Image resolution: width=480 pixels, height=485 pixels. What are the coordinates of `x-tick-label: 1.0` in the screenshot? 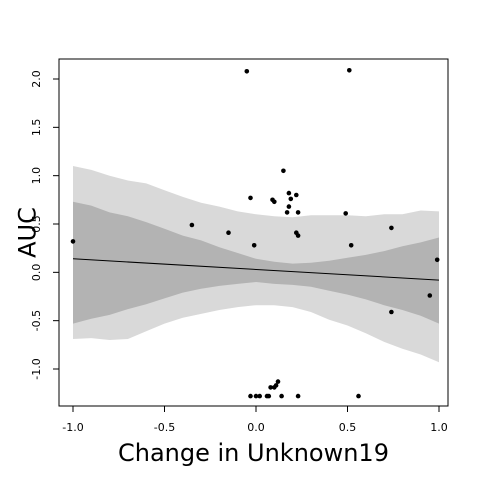 It's located at (439, 427).